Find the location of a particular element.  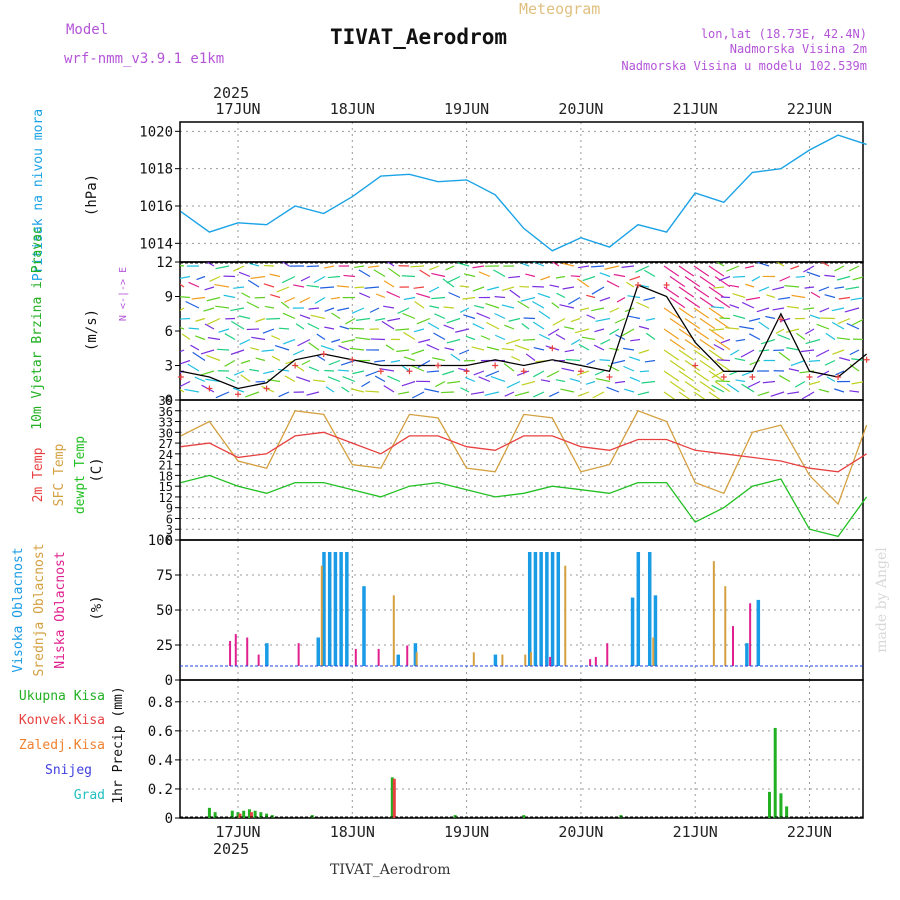

wind-panel: 12 9 6 3 0 is located at coordinates (513, 332).